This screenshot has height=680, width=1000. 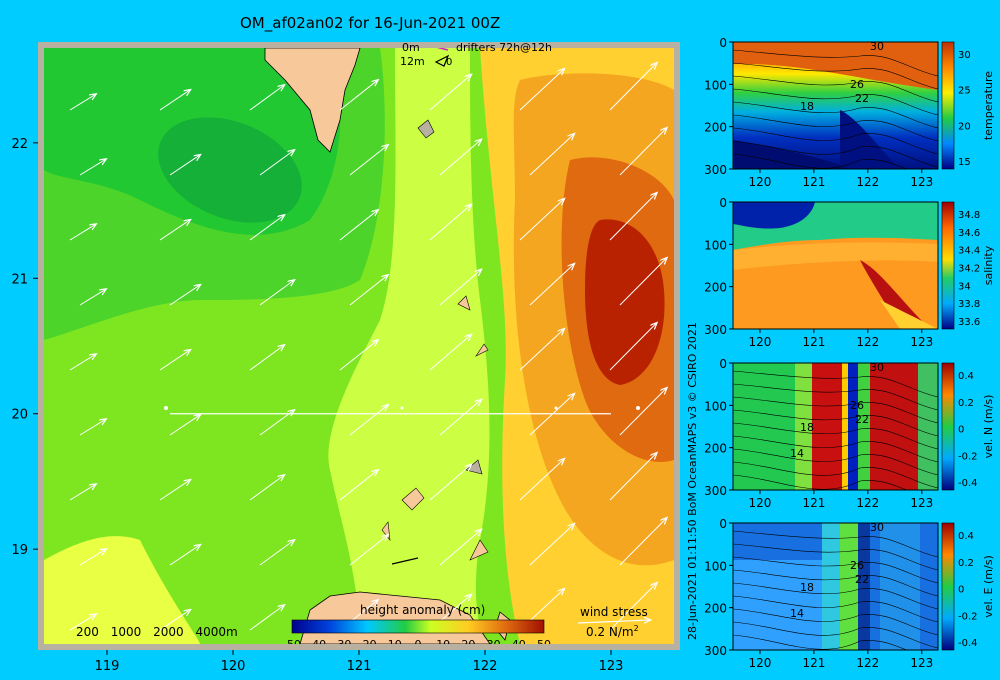 I want to click on map-y-tick-label: 22, so click(x=19, y=144).